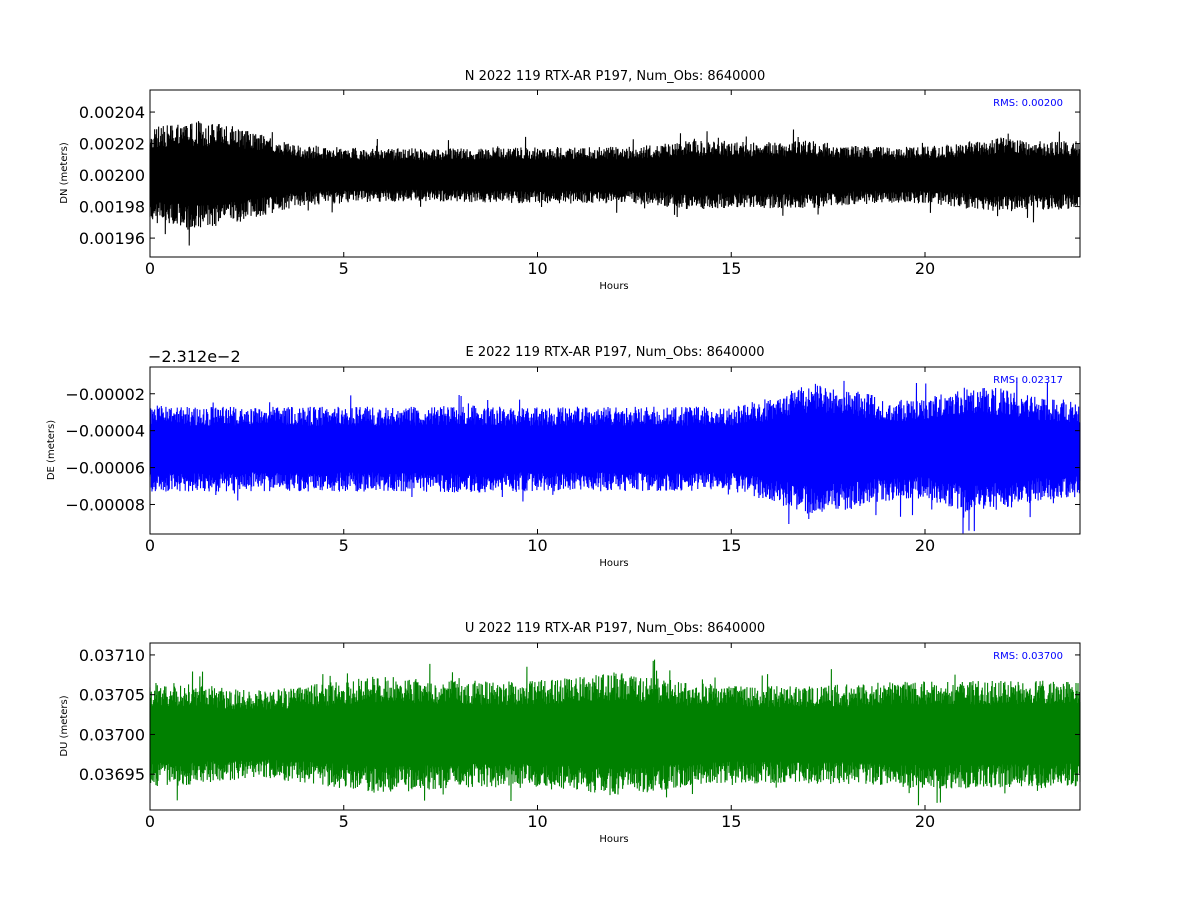  I want to click on north-x-tick-label: 10, so click(537, 268).